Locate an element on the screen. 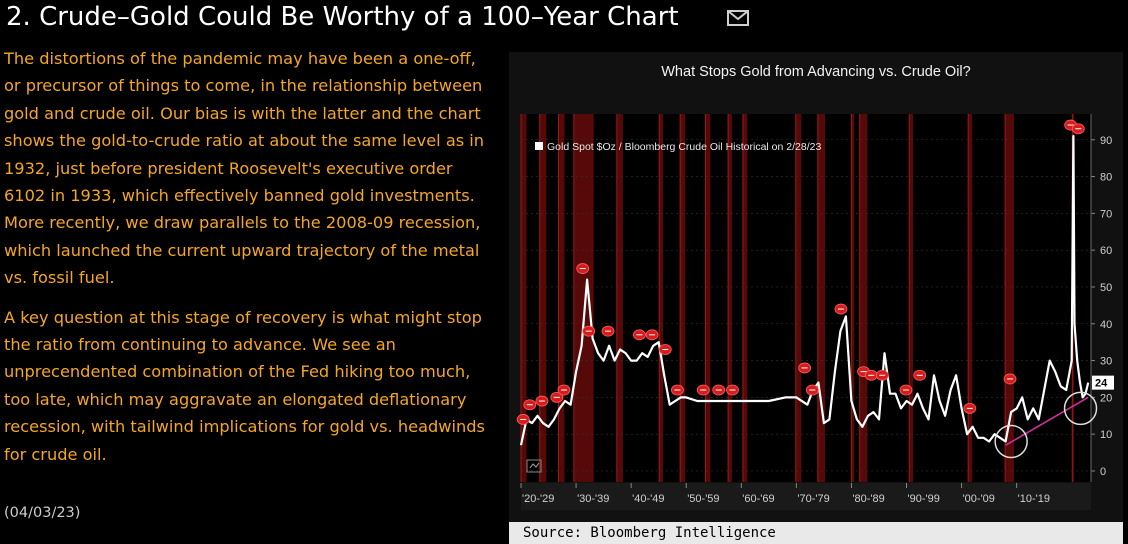 The image size is (1128, 544). x-tick-label: '30-'39 is located at coordinates (593, 499).